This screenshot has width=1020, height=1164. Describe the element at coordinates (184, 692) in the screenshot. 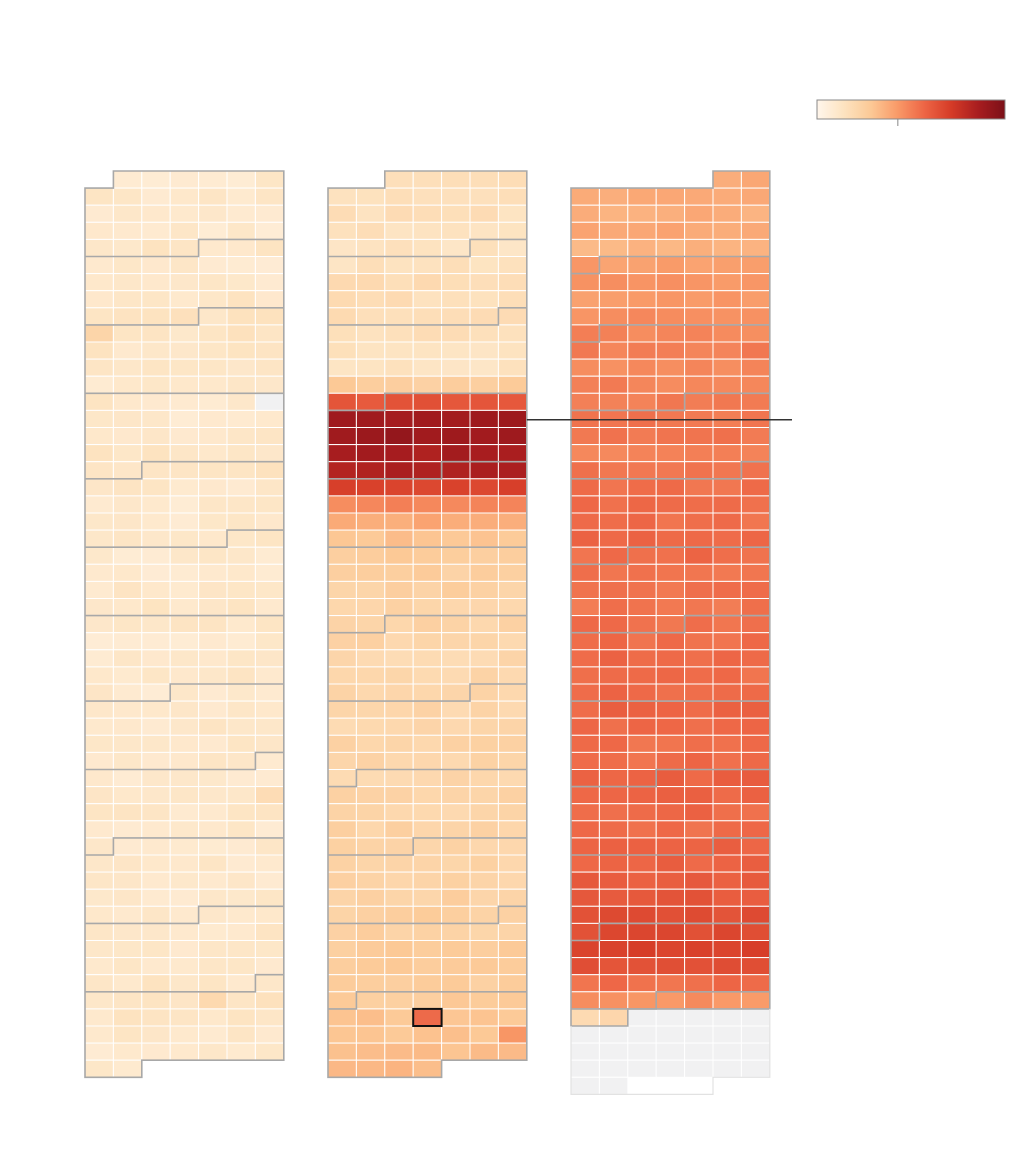

I see `month-boundary` at that location.